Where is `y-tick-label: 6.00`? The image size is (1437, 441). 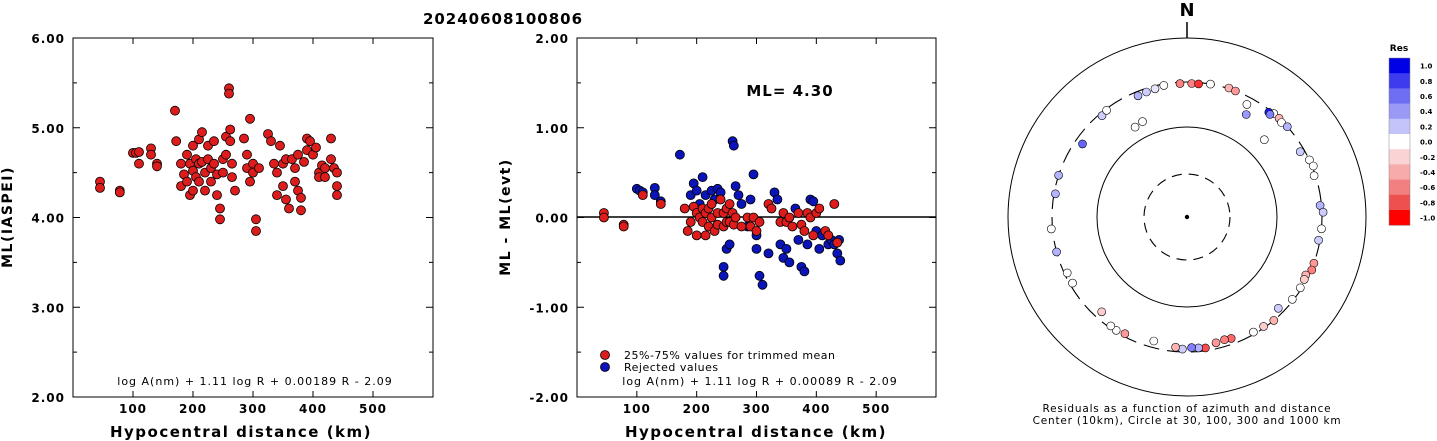 y-tick-label: 6.00 is located at coordinates (48, 39).